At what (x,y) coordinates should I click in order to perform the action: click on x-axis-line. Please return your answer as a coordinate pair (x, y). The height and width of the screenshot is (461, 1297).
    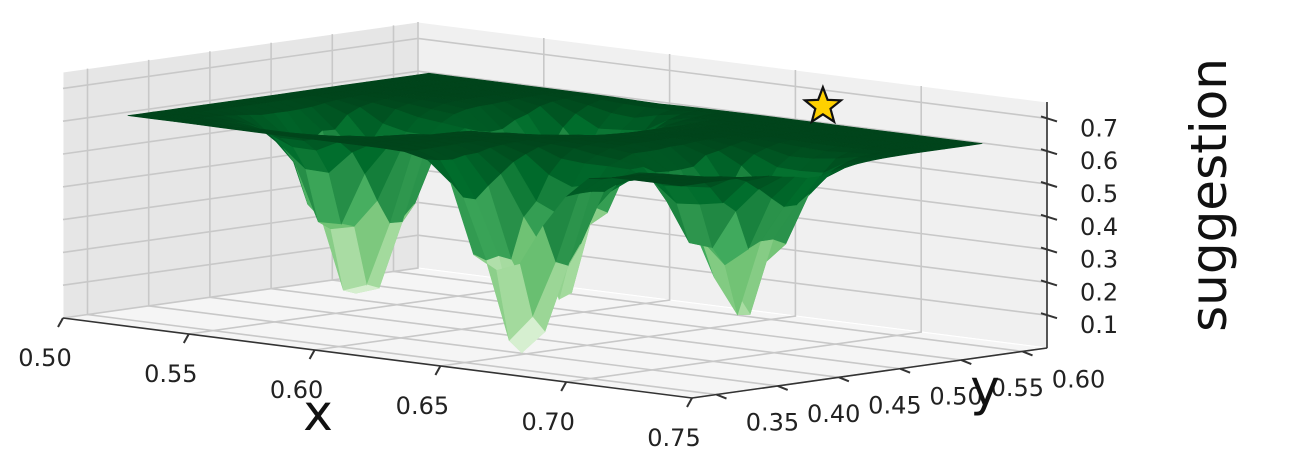
    Looking at the image, I should click on (377, 358).